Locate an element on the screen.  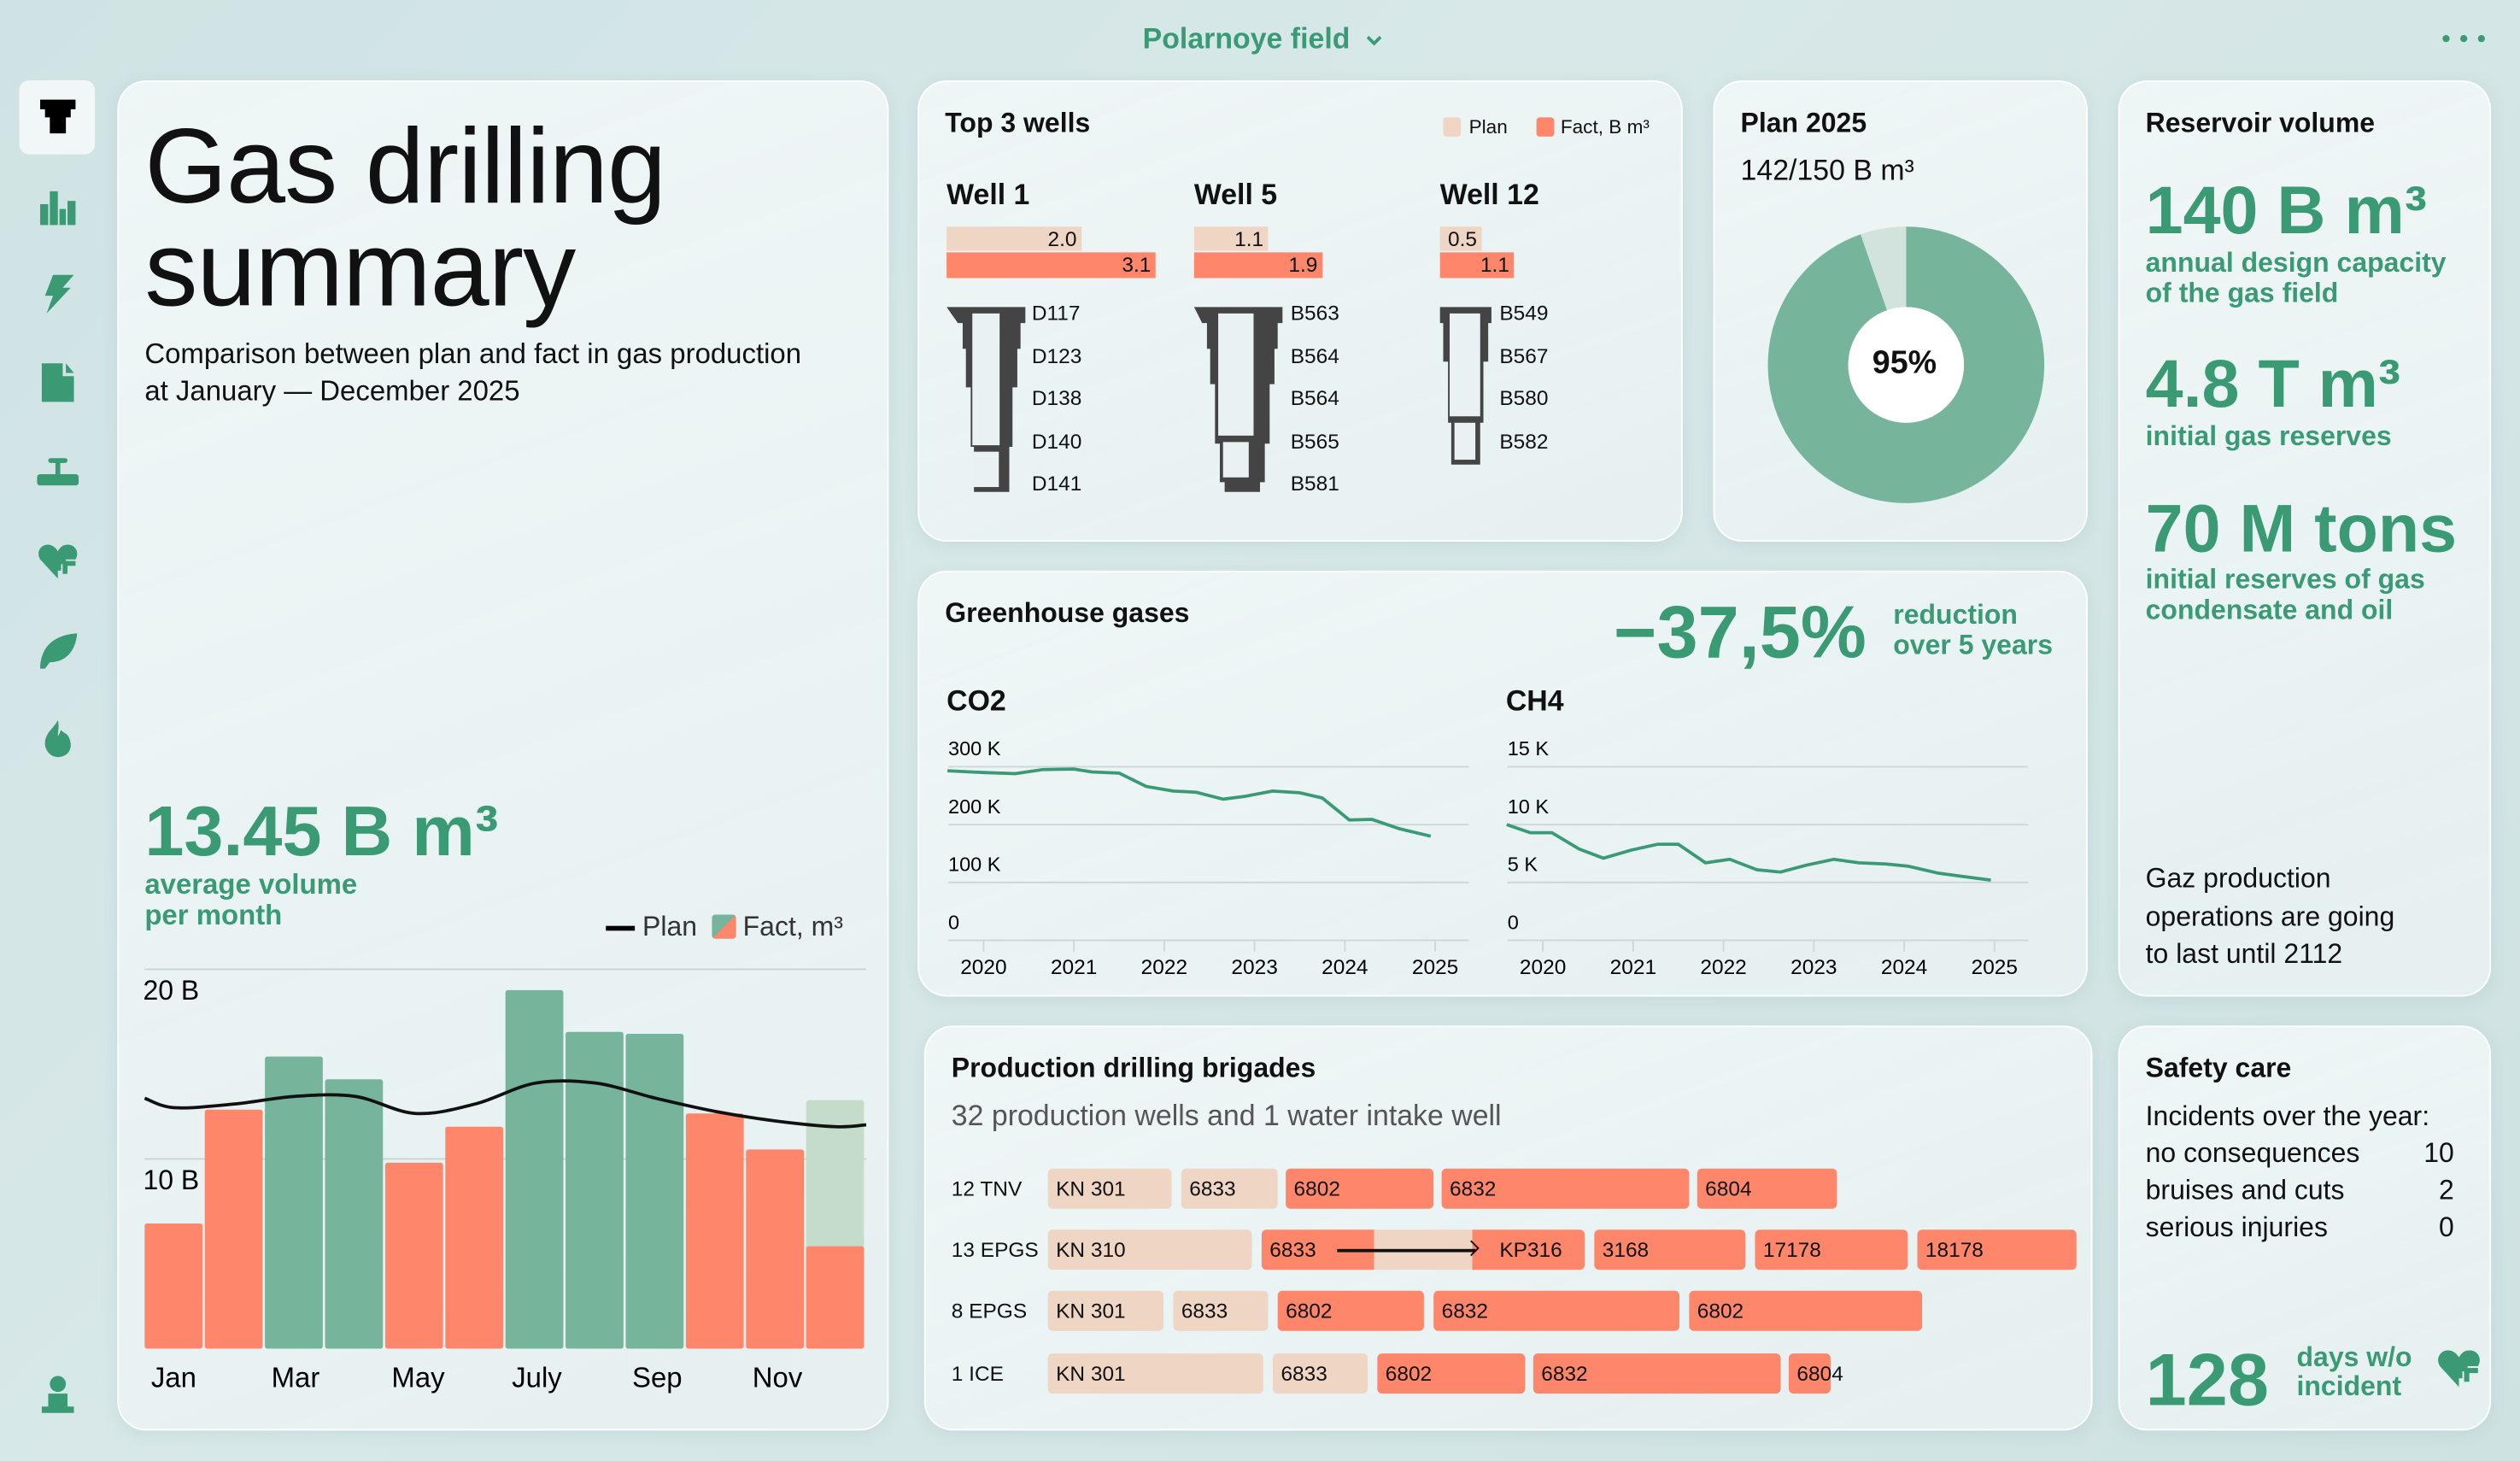
card-title: Reservoir volume is located at coordinates (2260, 123).